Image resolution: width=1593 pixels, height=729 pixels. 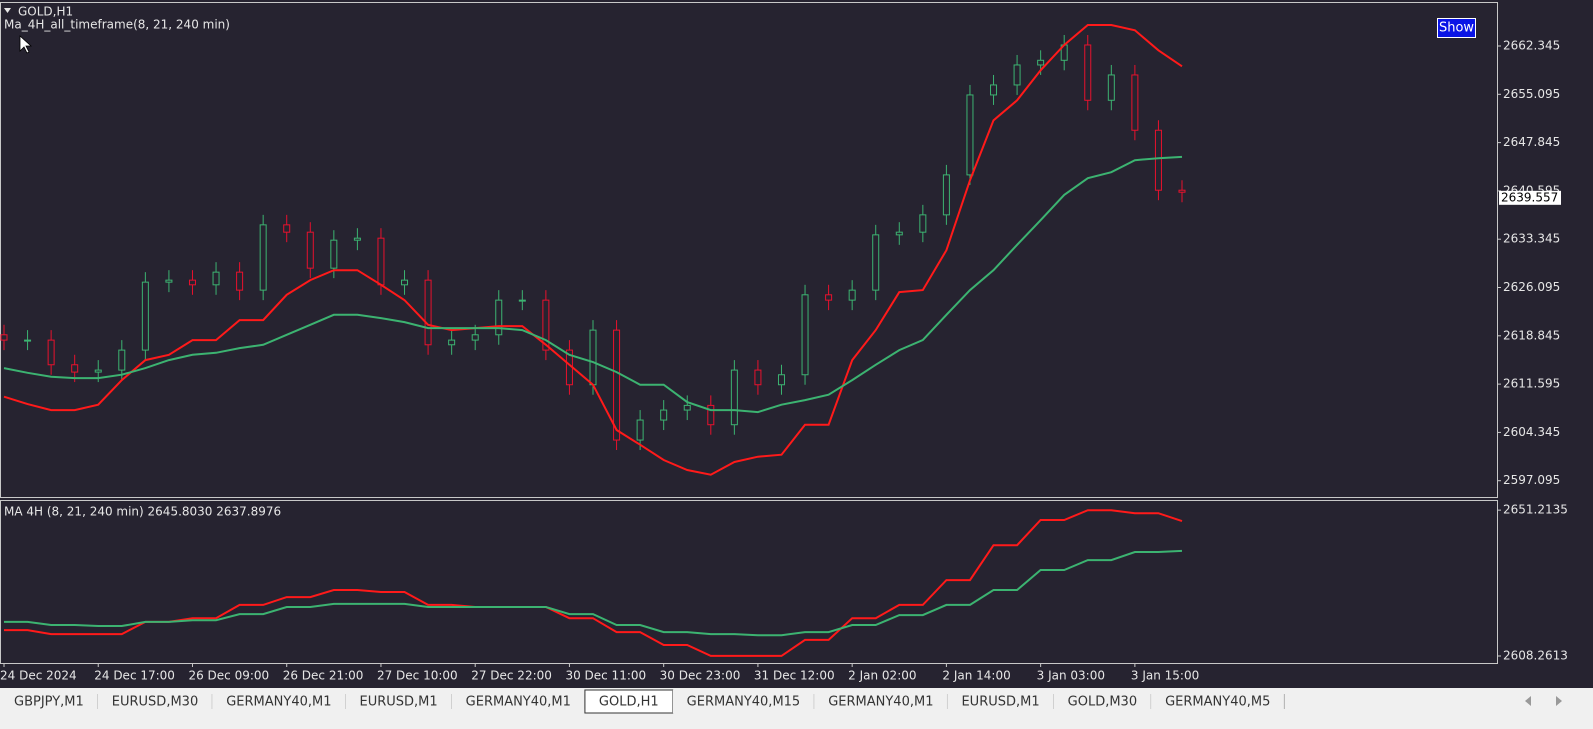 I want to click on tab-scroll-right, so click(x=1559, y=701).